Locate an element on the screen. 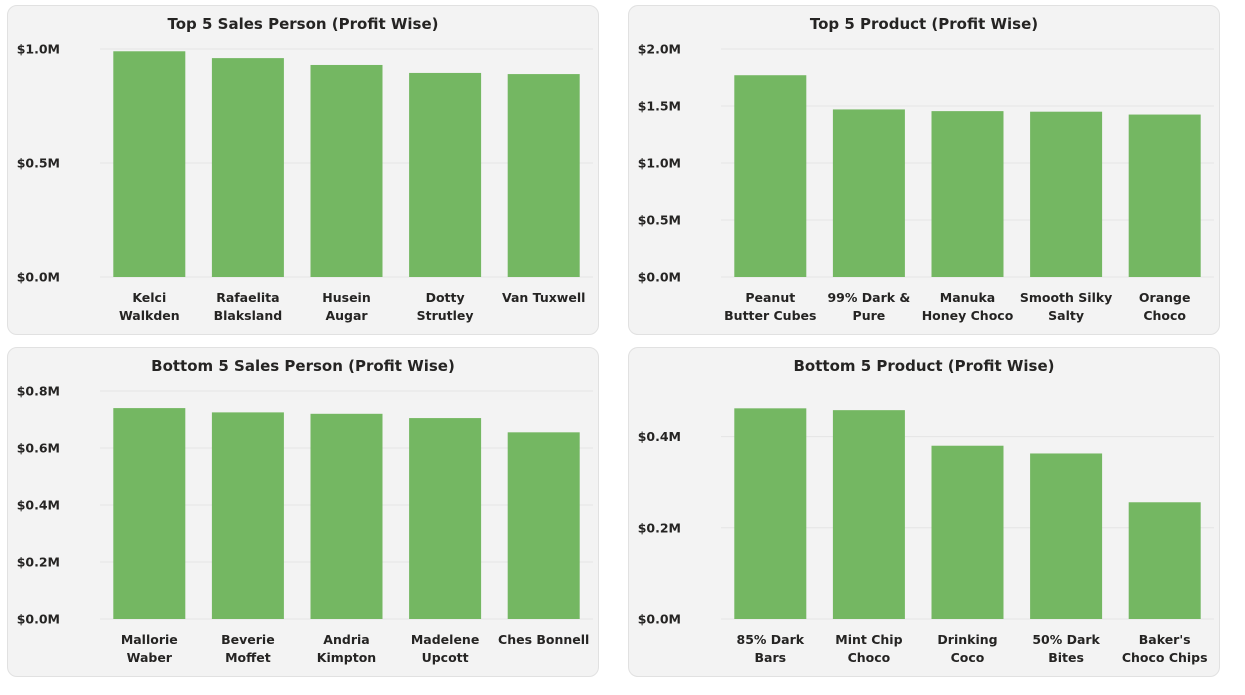 Image resolution: width=1245 pixels, height=695 pixels. x-category-label-line: Orange is located at coordinates (1165, 297).